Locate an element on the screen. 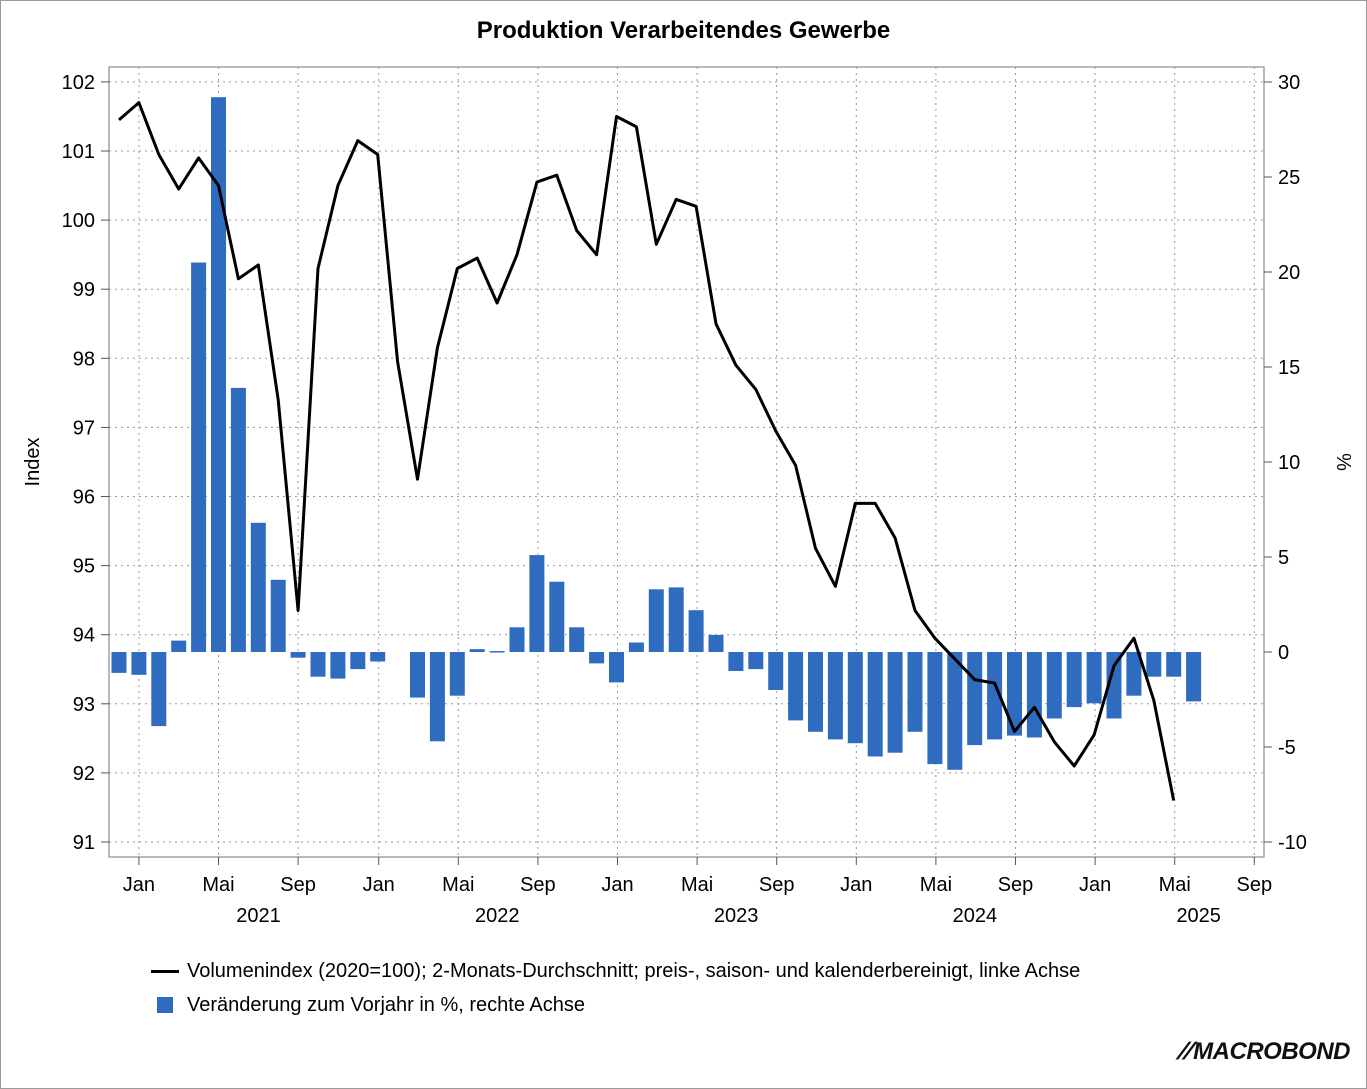 The width and height of the screenshot is (1367, 1089). y-axis-title-left: Index is located at coordinates (33, 462).